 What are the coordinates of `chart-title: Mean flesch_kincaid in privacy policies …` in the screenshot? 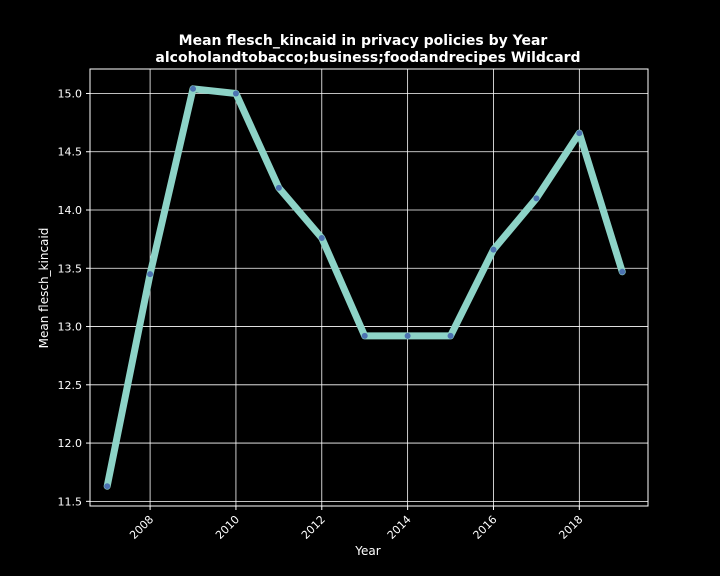 It's located at (363, 41).